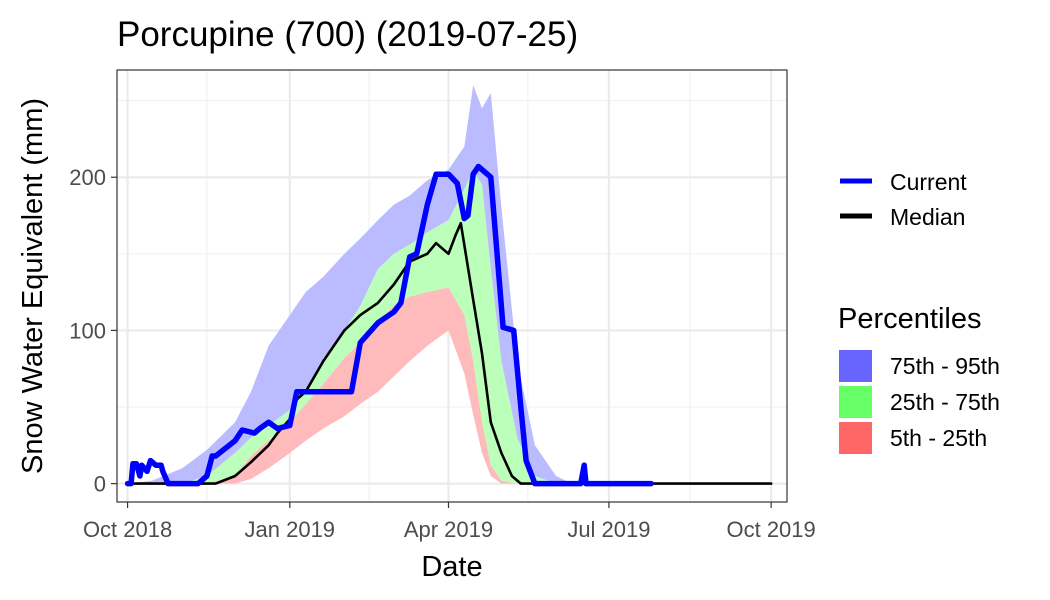 This screenshot has height=600, width=1050. I want to click on x-axis-title: Date, so click(451, 567).